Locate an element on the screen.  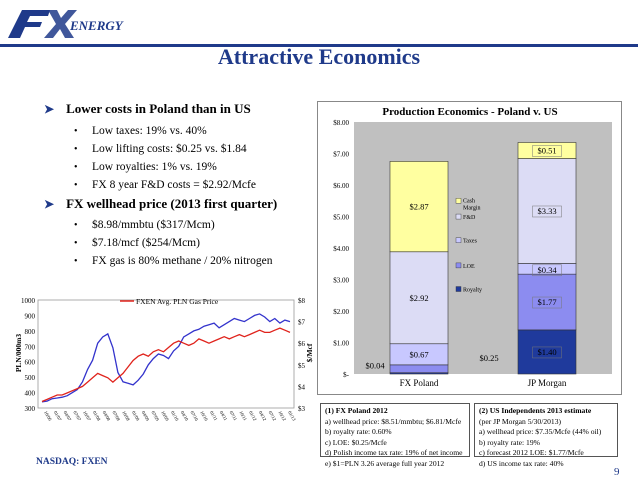
line-x-tick-label: 04/09 is located at coordinates (146, 416).